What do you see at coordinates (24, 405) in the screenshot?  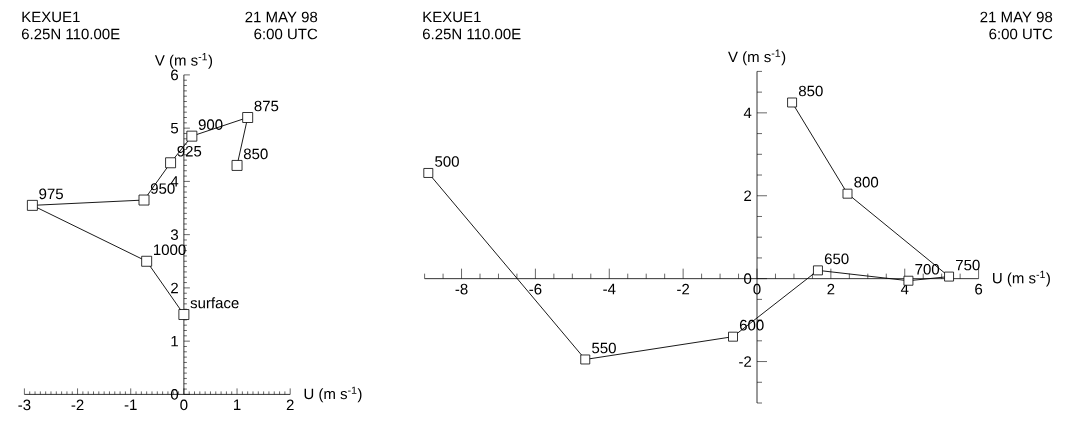 I see `x-tick-label: -3` at bounding box center [24, 405].